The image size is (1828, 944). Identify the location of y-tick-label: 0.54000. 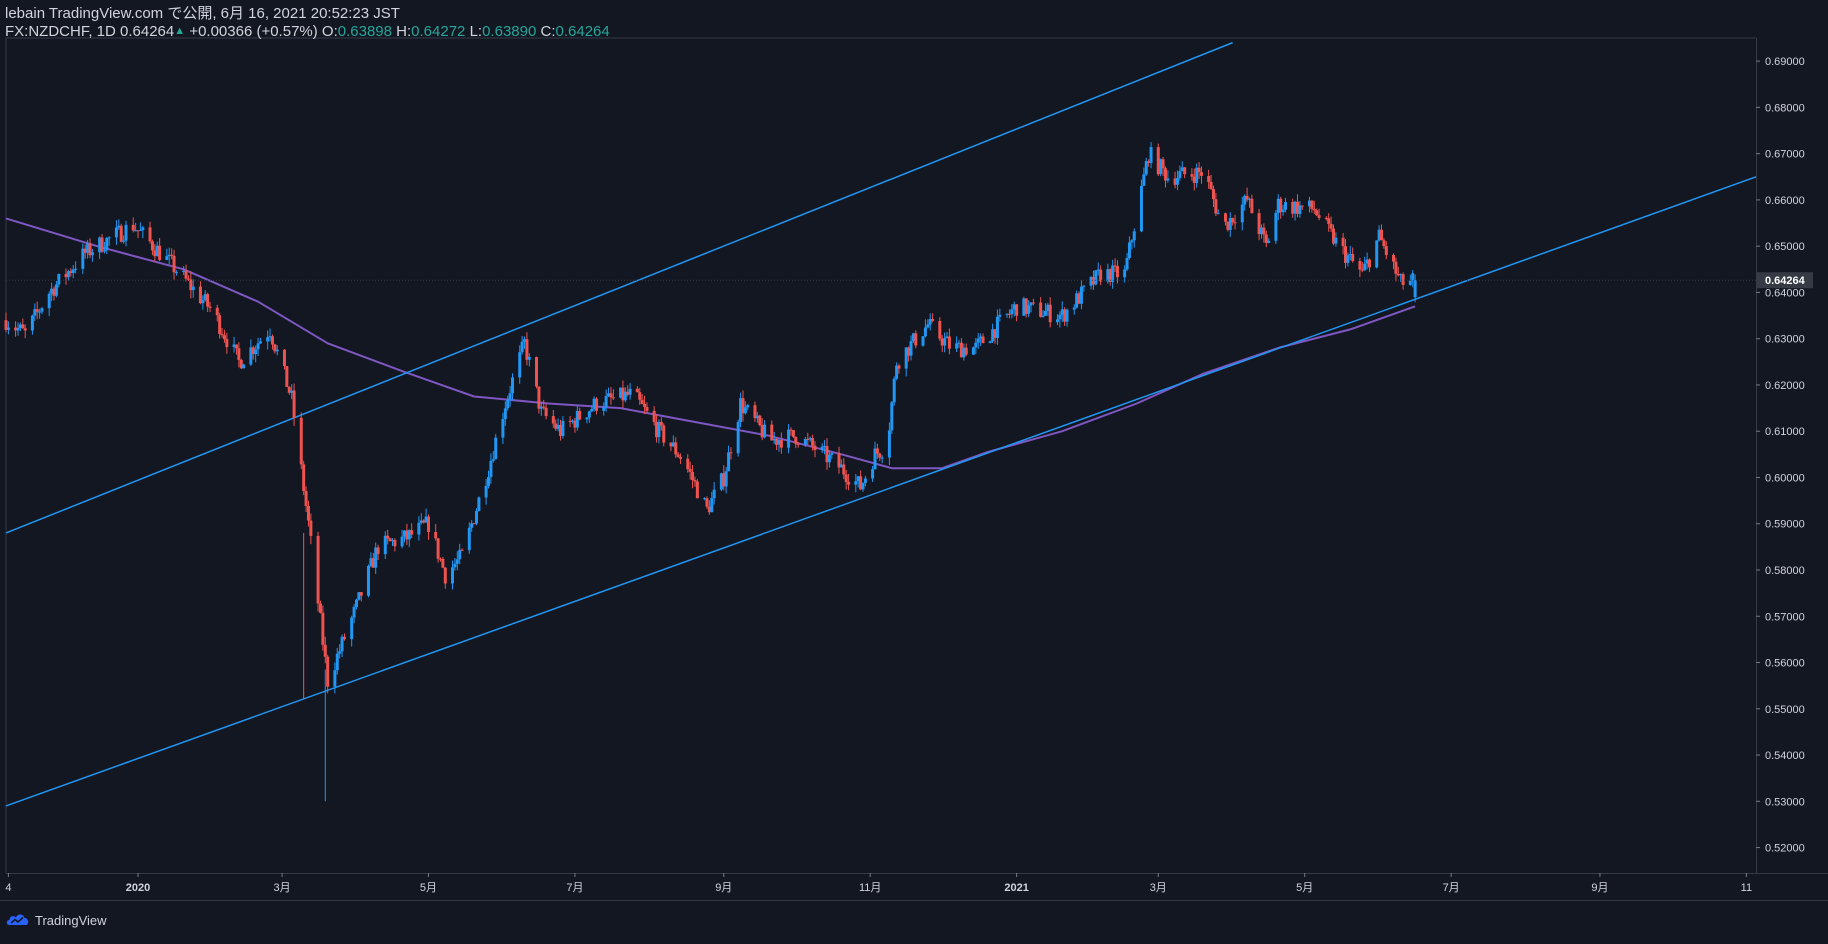
(1785, 756).